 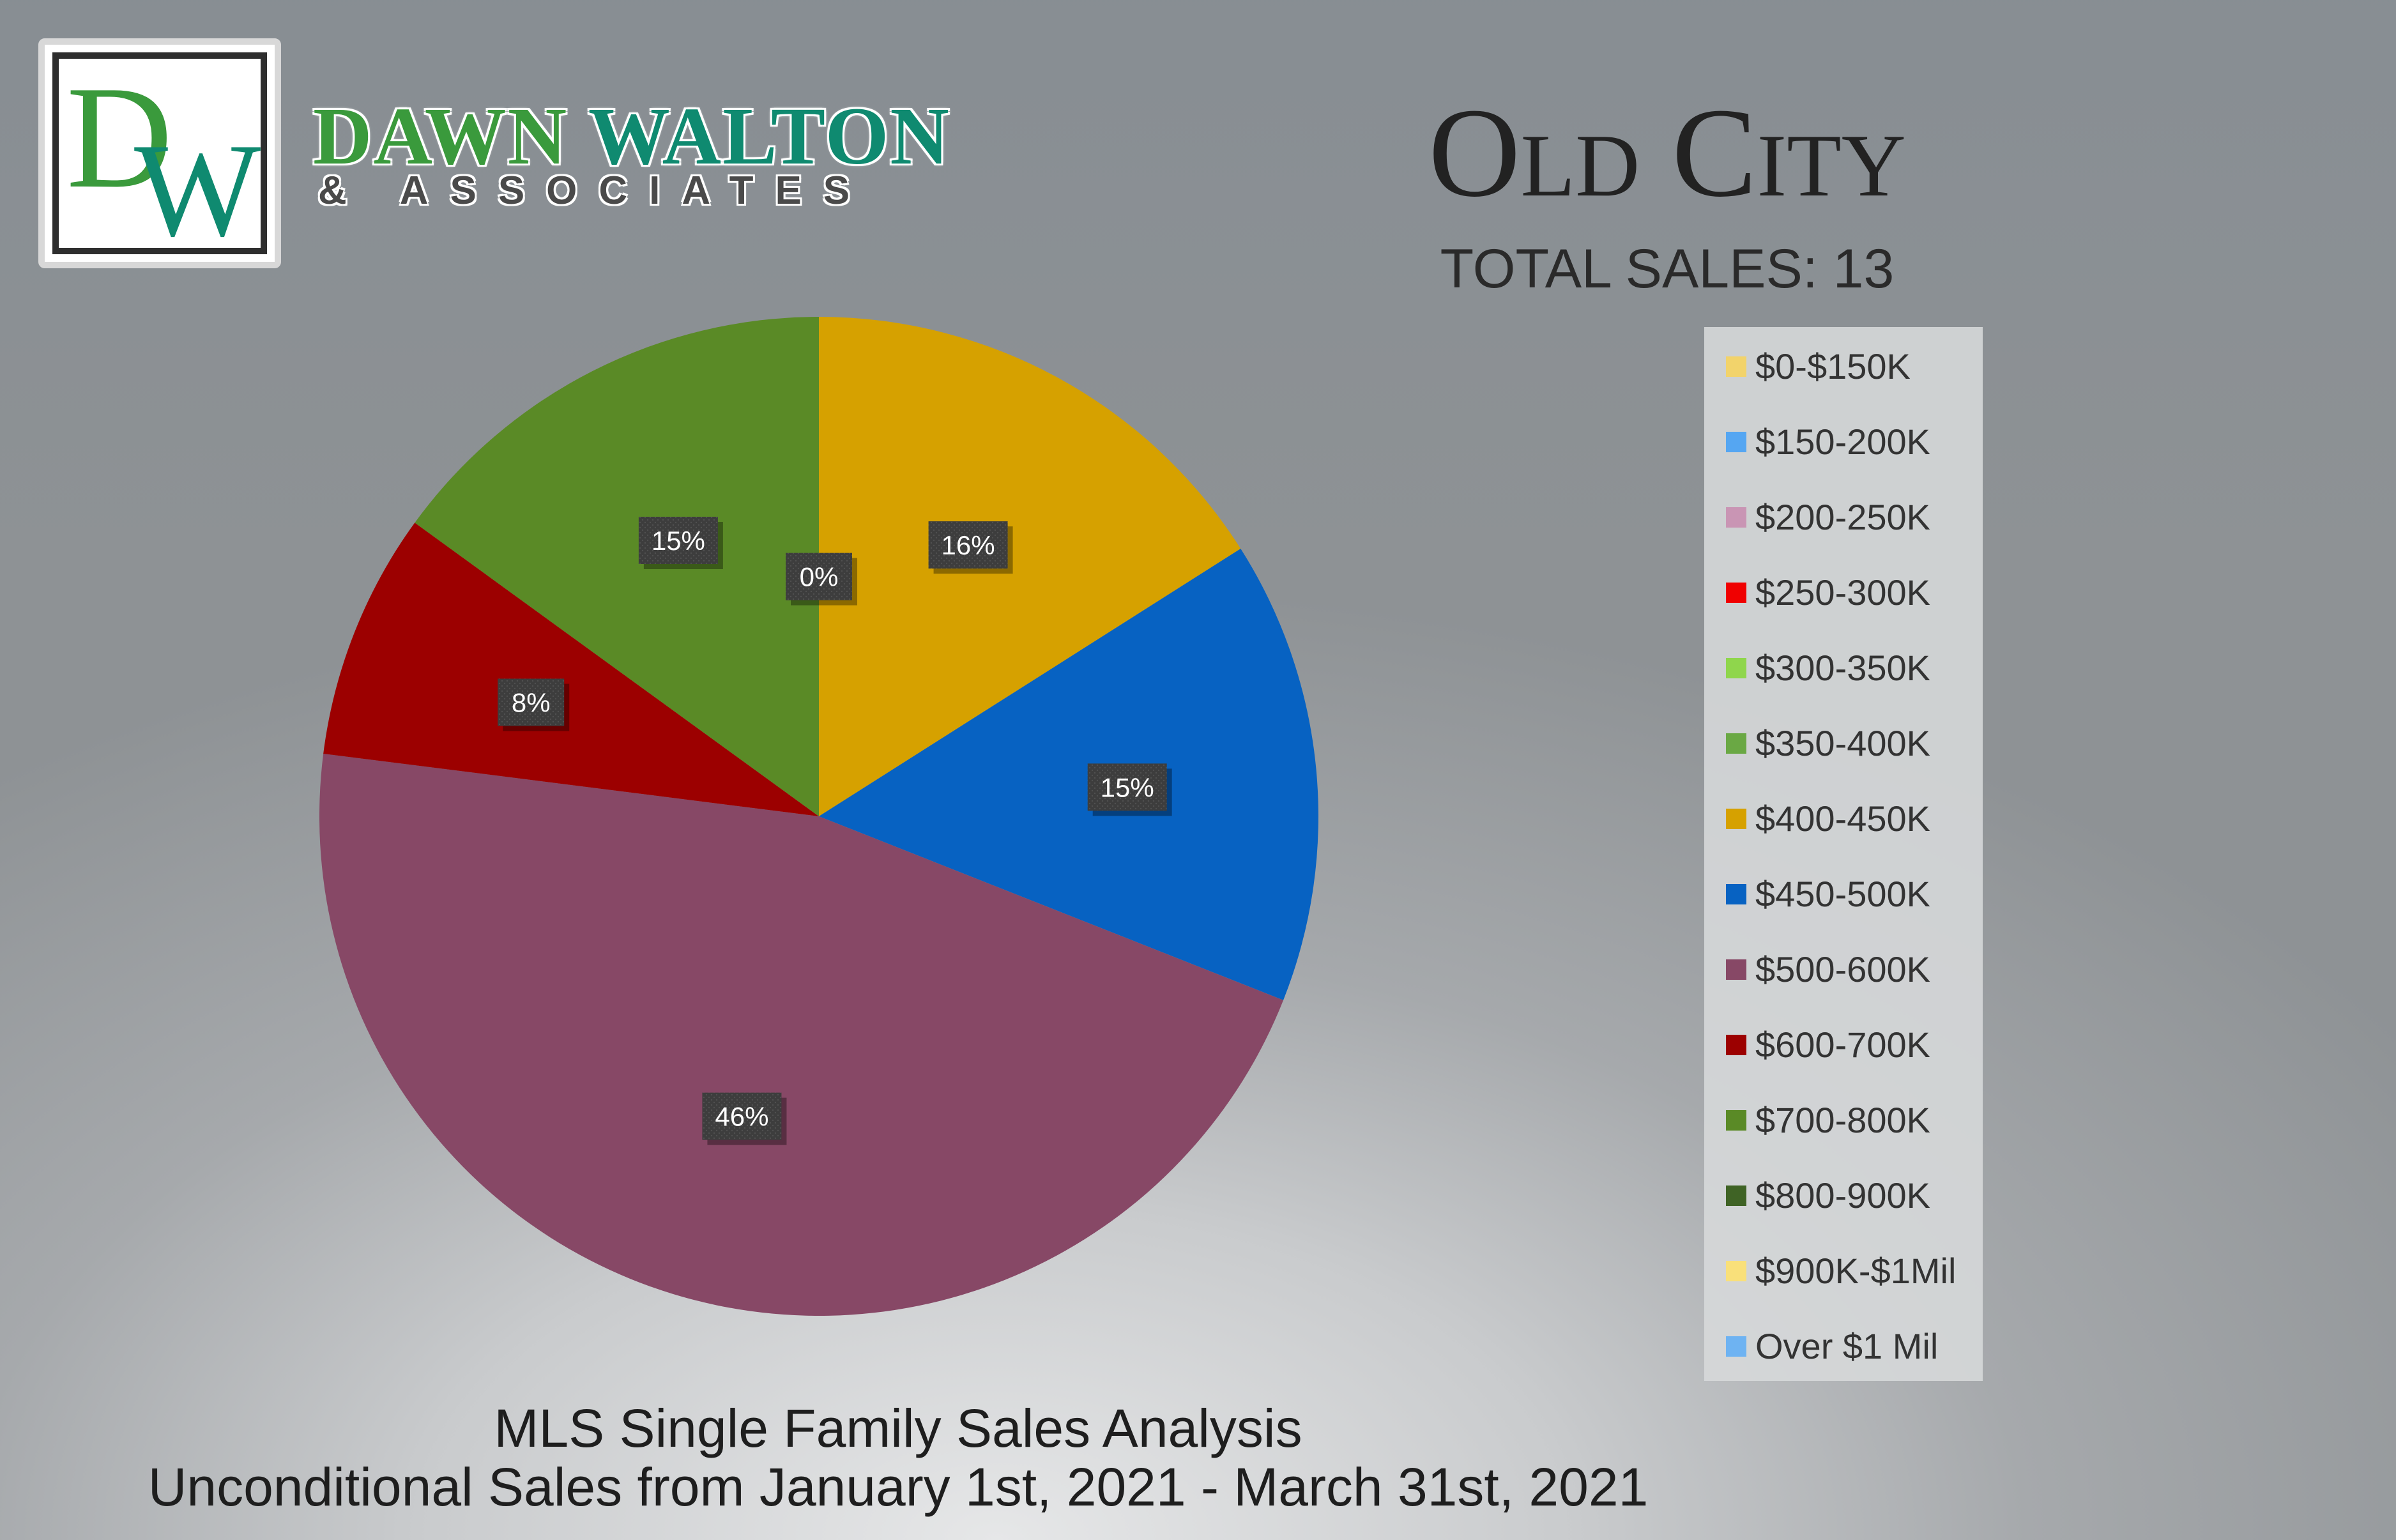 What do you see at coordinates (1843, 592) in the screenshot?
I see `legend-label: $250-300K` at bounding box center [1843, 592].